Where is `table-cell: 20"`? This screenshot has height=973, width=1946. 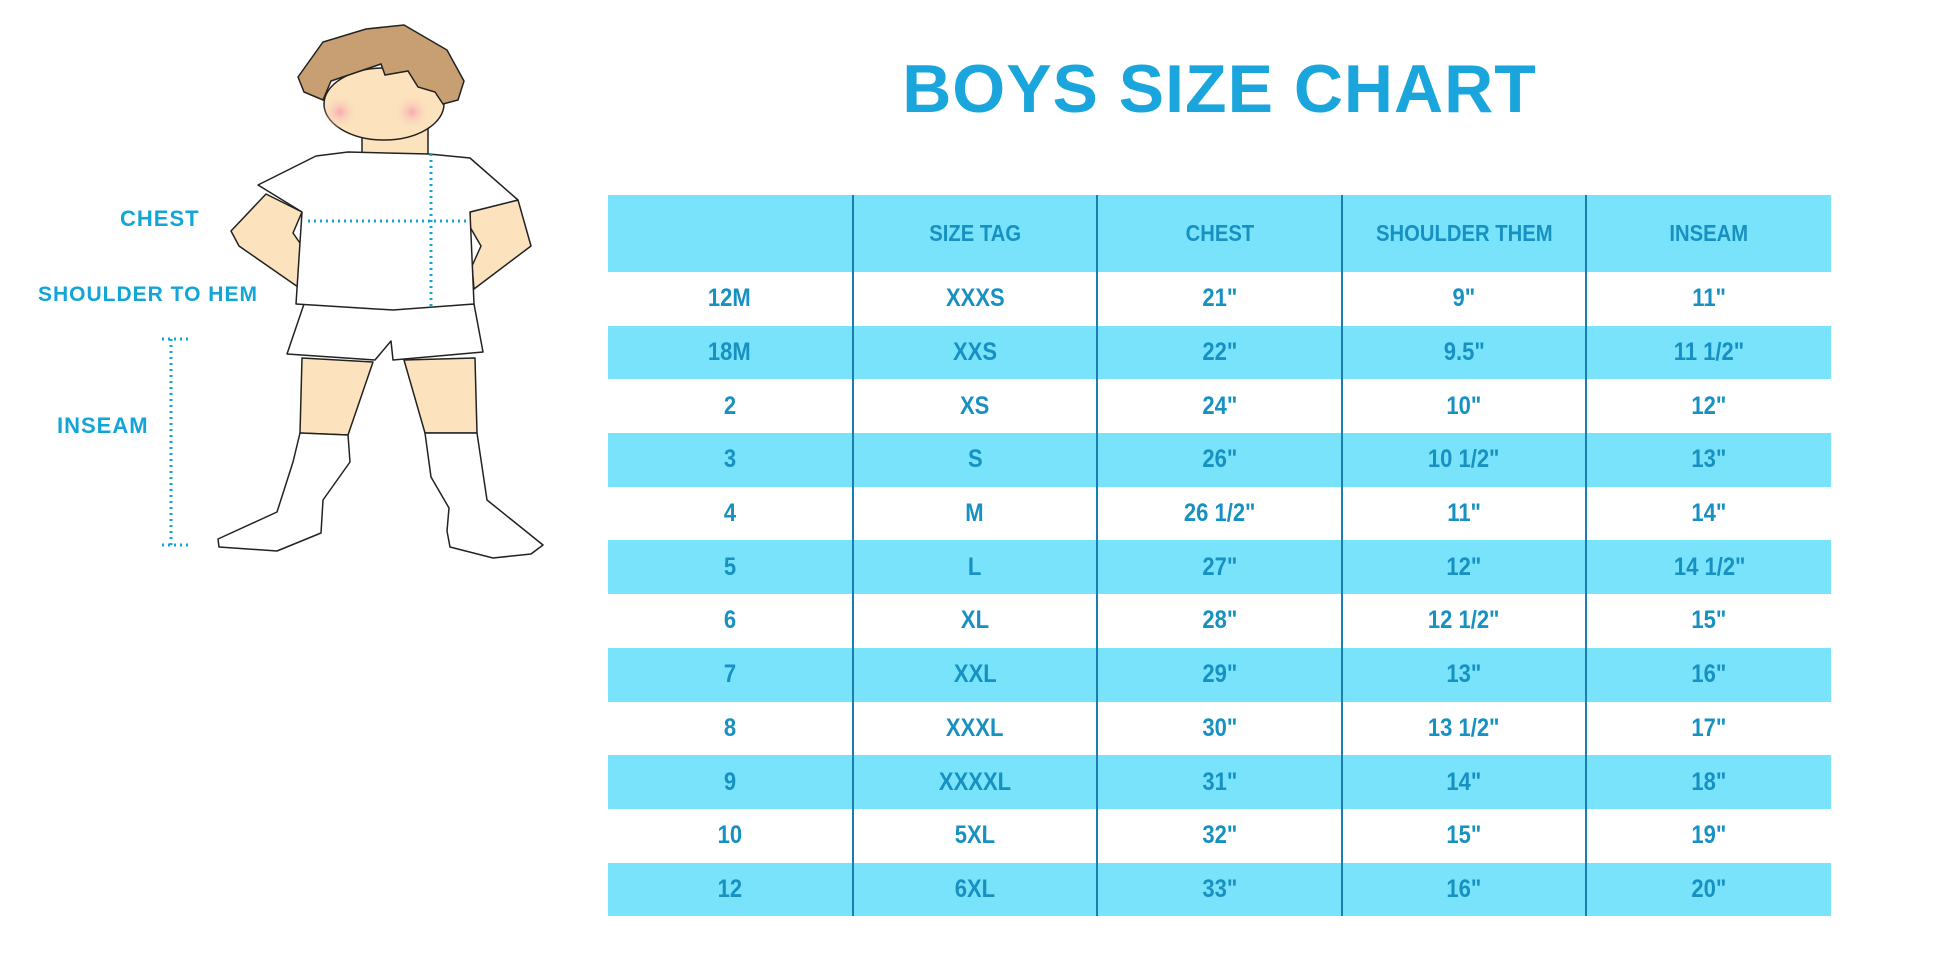 table-cell: 20" is located at coordinates (1708, 889).